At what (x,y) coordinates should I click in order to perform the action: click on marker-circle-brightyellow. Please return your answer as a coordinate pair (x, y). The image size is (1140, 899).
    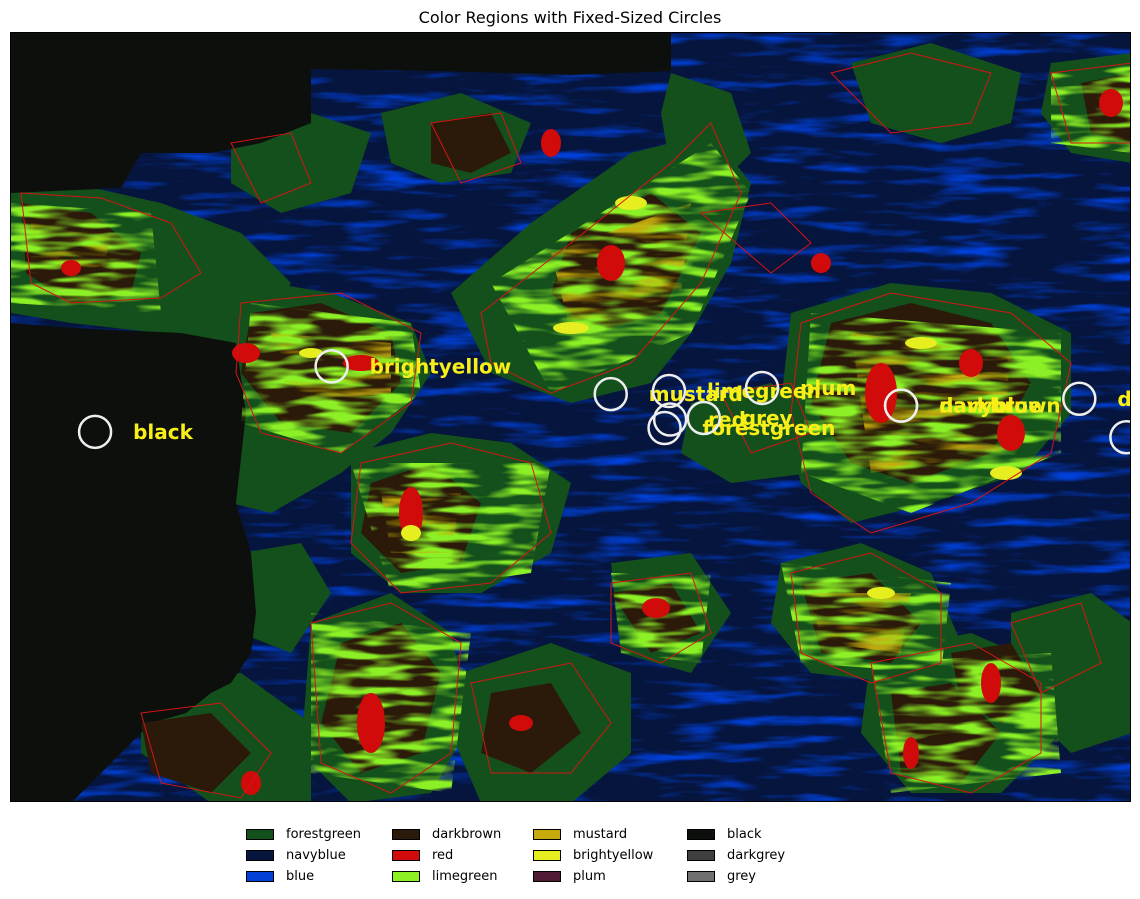
    Looking at the image, I should click on (331, 366).